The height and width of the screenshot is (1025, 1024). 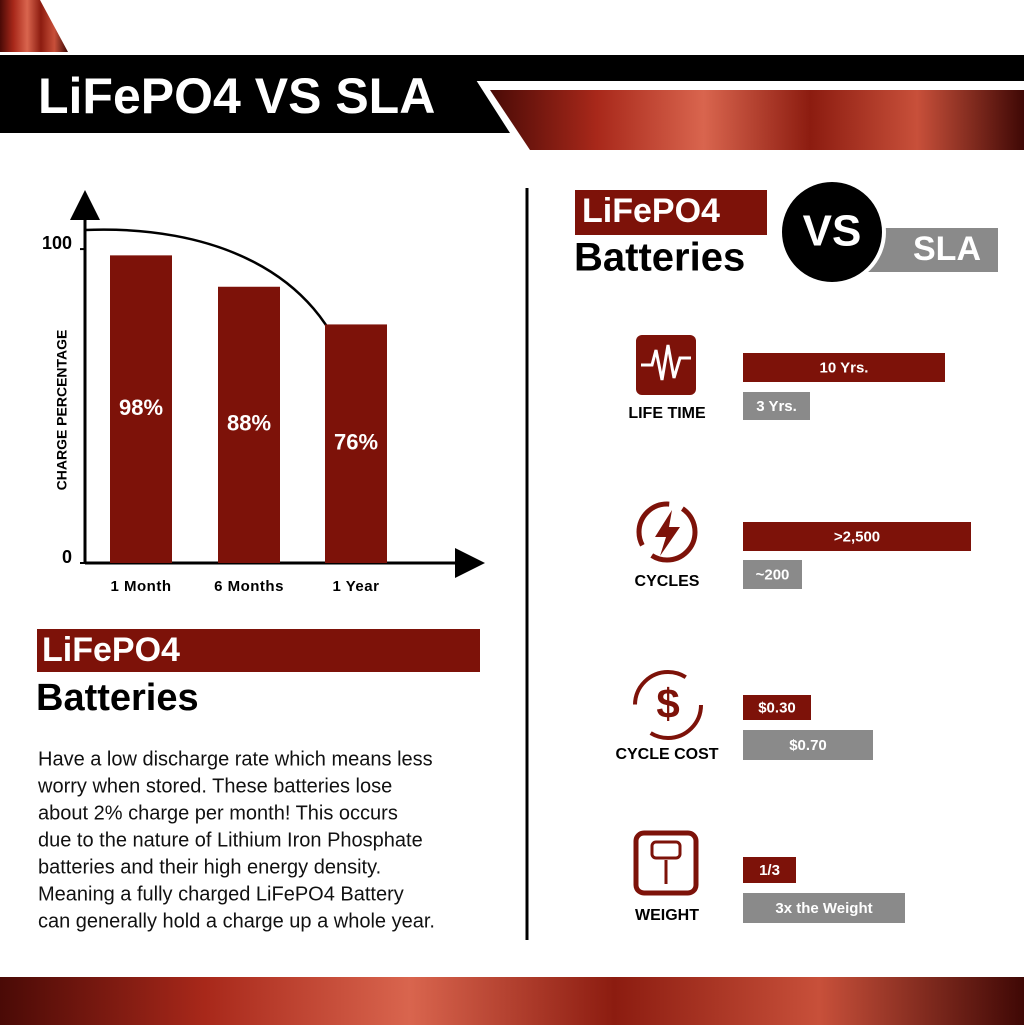 I want to click on sla-value: 3 Yrs., so click(x=776, y=406).